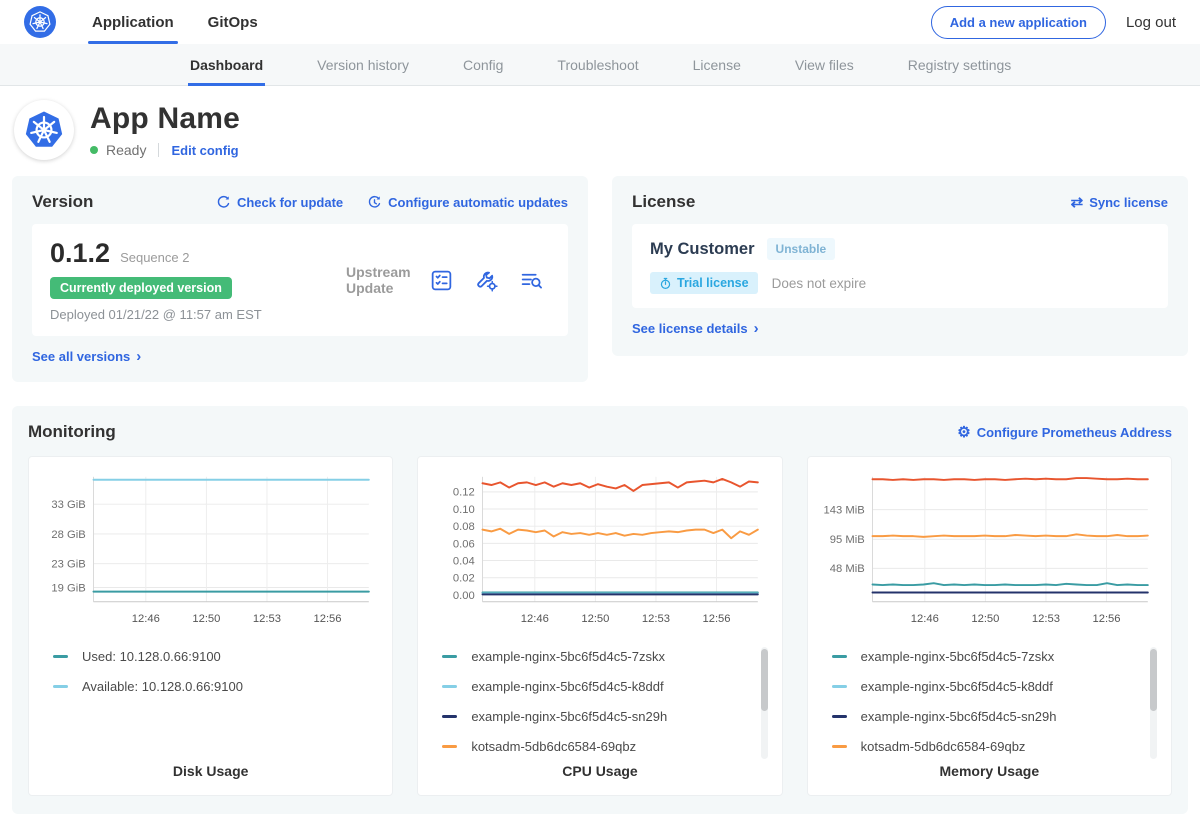 Image resolution: width=1200 pixels, height=814 pixels. I want to click on tab-dashboard-label: Dashboard, so click(227, 64).